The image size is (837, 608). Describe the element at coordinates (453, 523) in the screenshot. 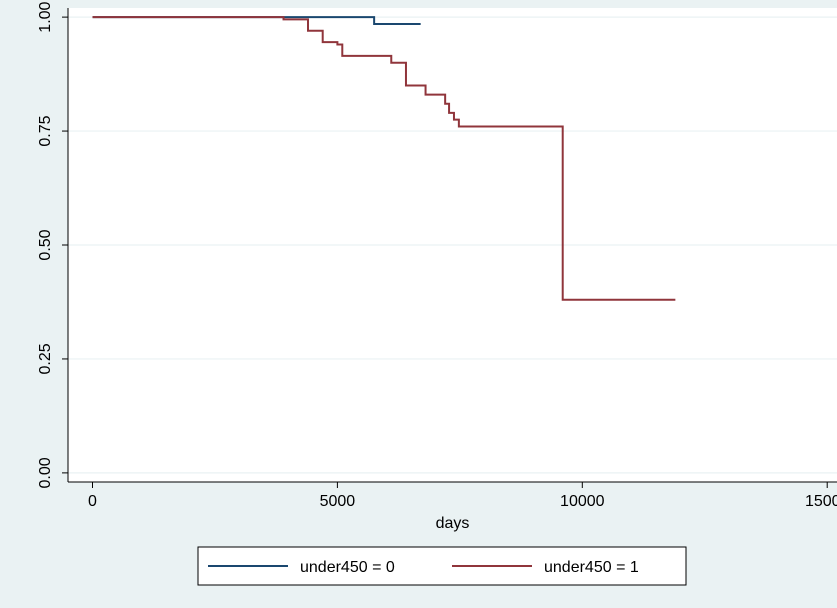

I see `x-axis-title: days` at that location.